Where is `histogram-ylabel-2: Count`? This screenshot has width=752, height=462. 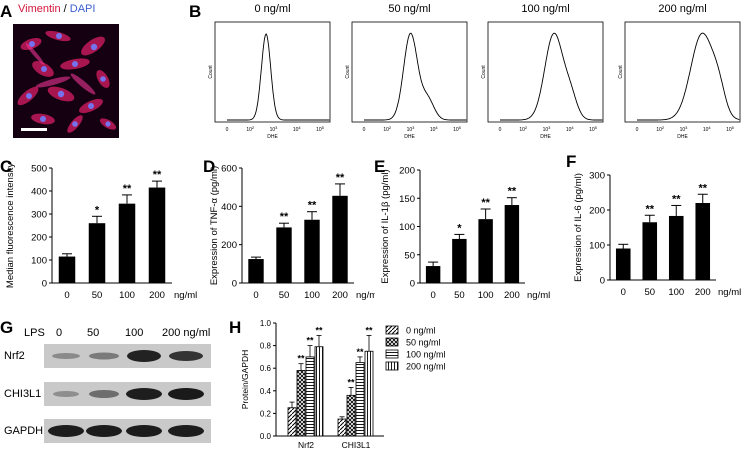
histogram-ylabel-2: Count is located at coordinates (484, 72).